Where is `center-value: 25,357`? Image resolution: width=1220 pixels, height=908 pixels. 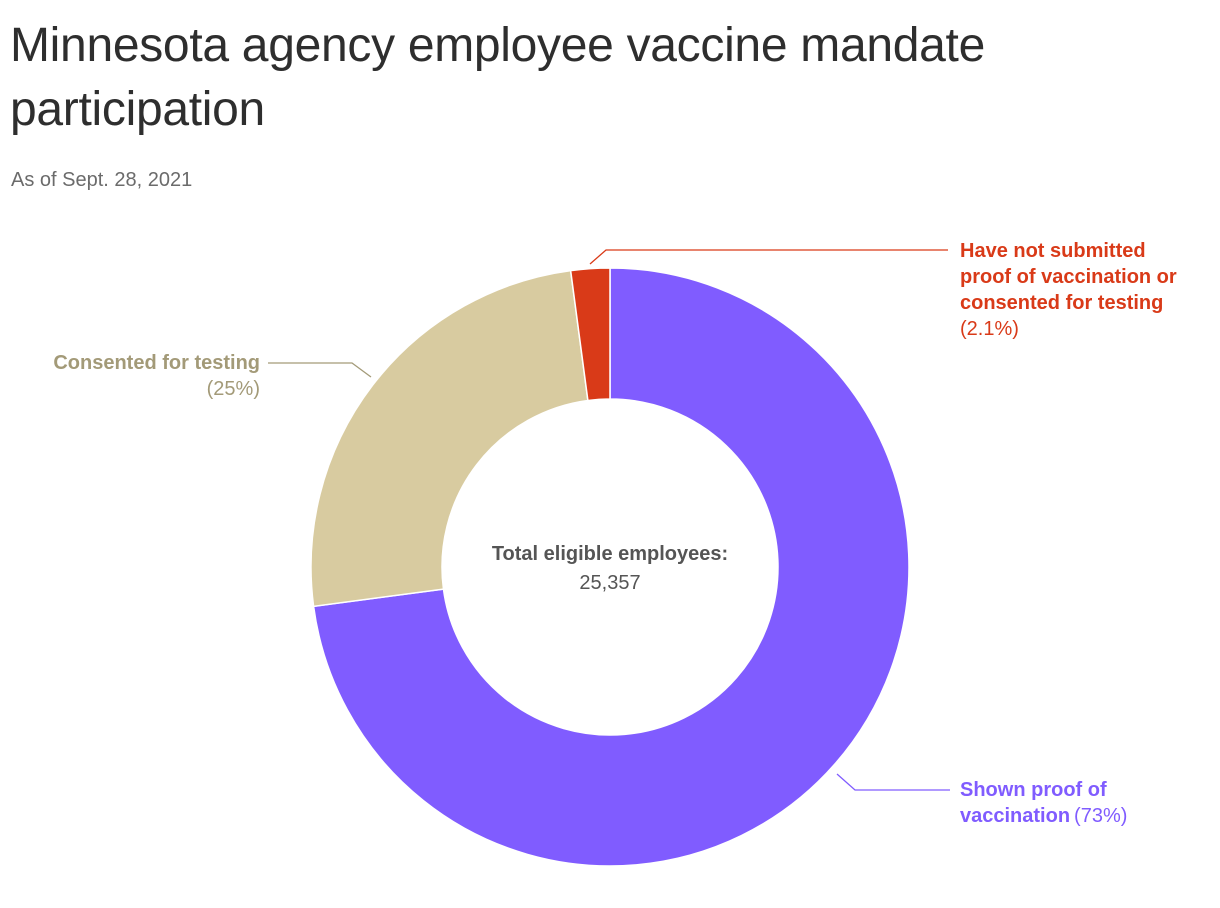
center-value: 25,357 is located at coordinates (609, 583).